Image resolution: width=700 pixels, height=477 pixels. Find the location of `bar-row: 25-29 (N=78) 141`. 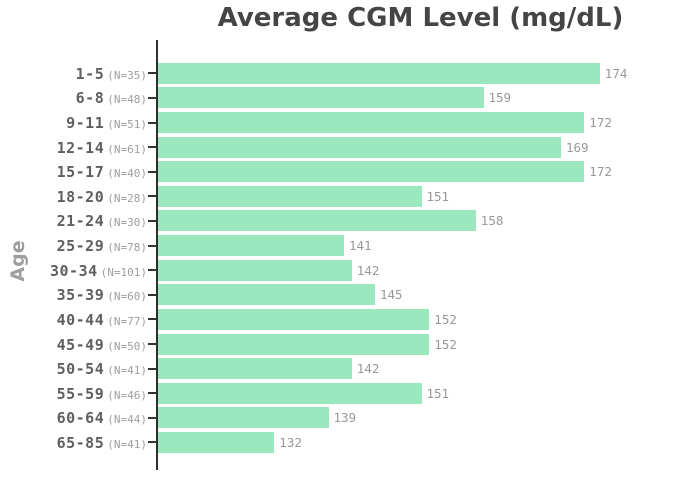

bar-row: 25-29 (N=78) 141 is located at coordinates (350, 245).